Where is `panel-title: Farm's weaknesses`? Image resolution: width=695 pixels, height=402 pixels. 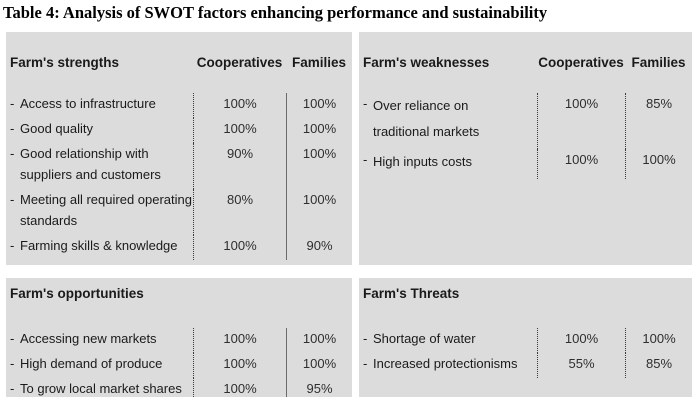 panel-title: Farm's weaknesses is located at coordinates (426, 62).